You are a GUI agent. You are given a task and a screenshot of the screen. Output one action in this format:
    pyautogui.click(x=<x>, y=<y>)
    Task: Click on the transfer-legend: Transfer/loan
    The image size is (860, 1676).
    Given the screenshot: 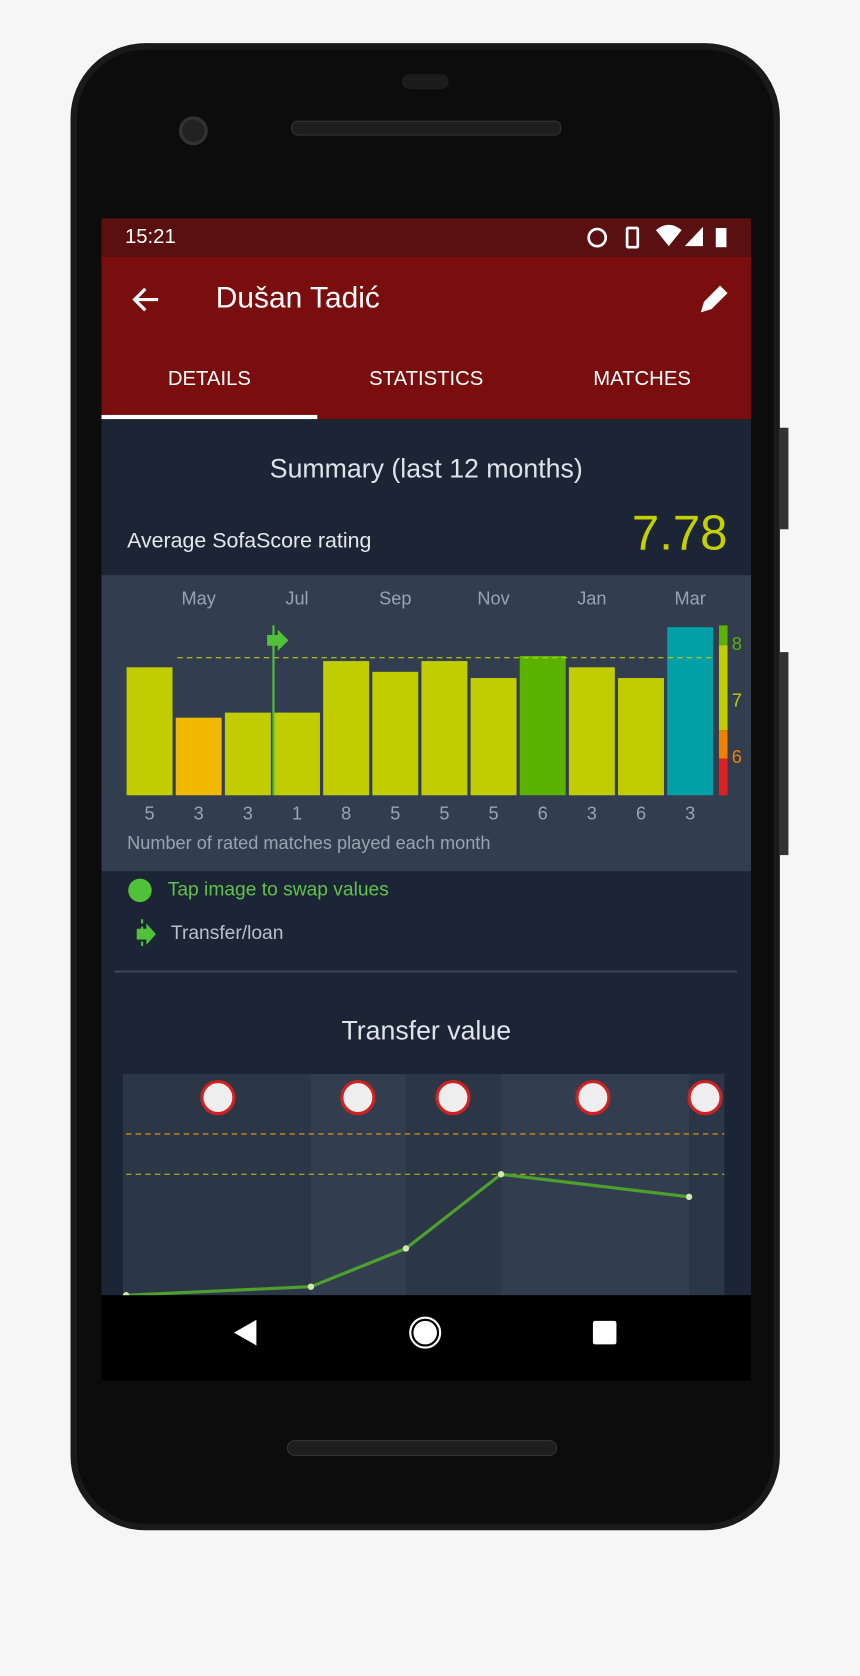 What is the action you would take?
    pyautogui.click(x=227, y=933)
    